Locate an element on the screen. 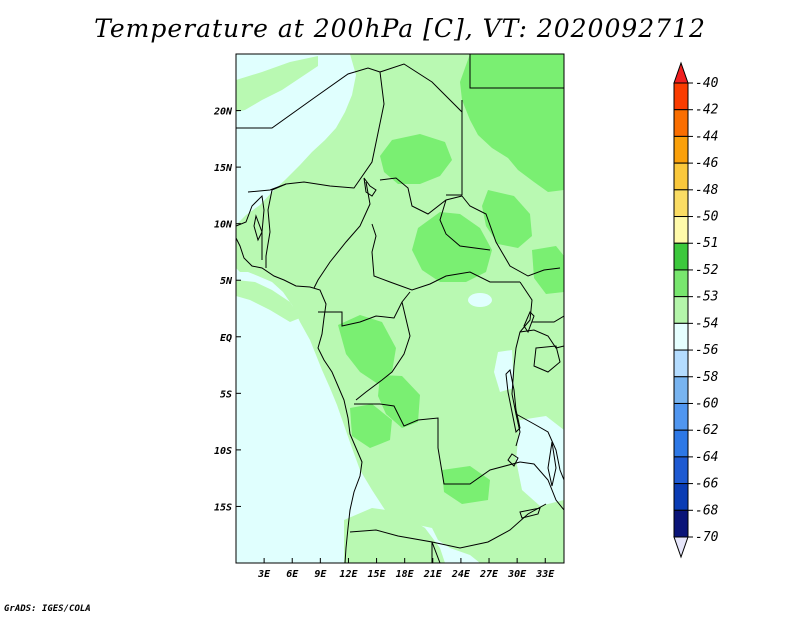 This screenshot has height=618, width=800. field-m53-coast-strip is located at coordinates (268, 301).